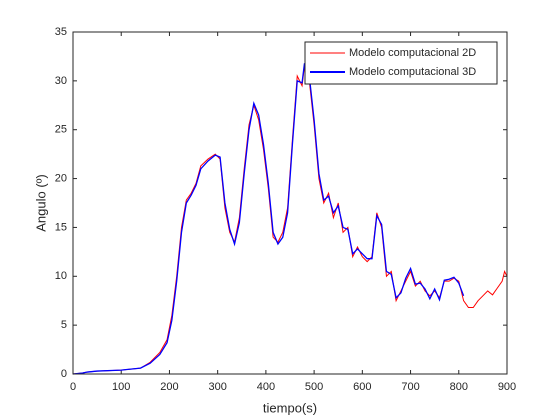 This screenshot has height=420, width=560. Describe the element at coordinates (507, 387) in the screenshot. I see `x-tick-label: 900` at that location.